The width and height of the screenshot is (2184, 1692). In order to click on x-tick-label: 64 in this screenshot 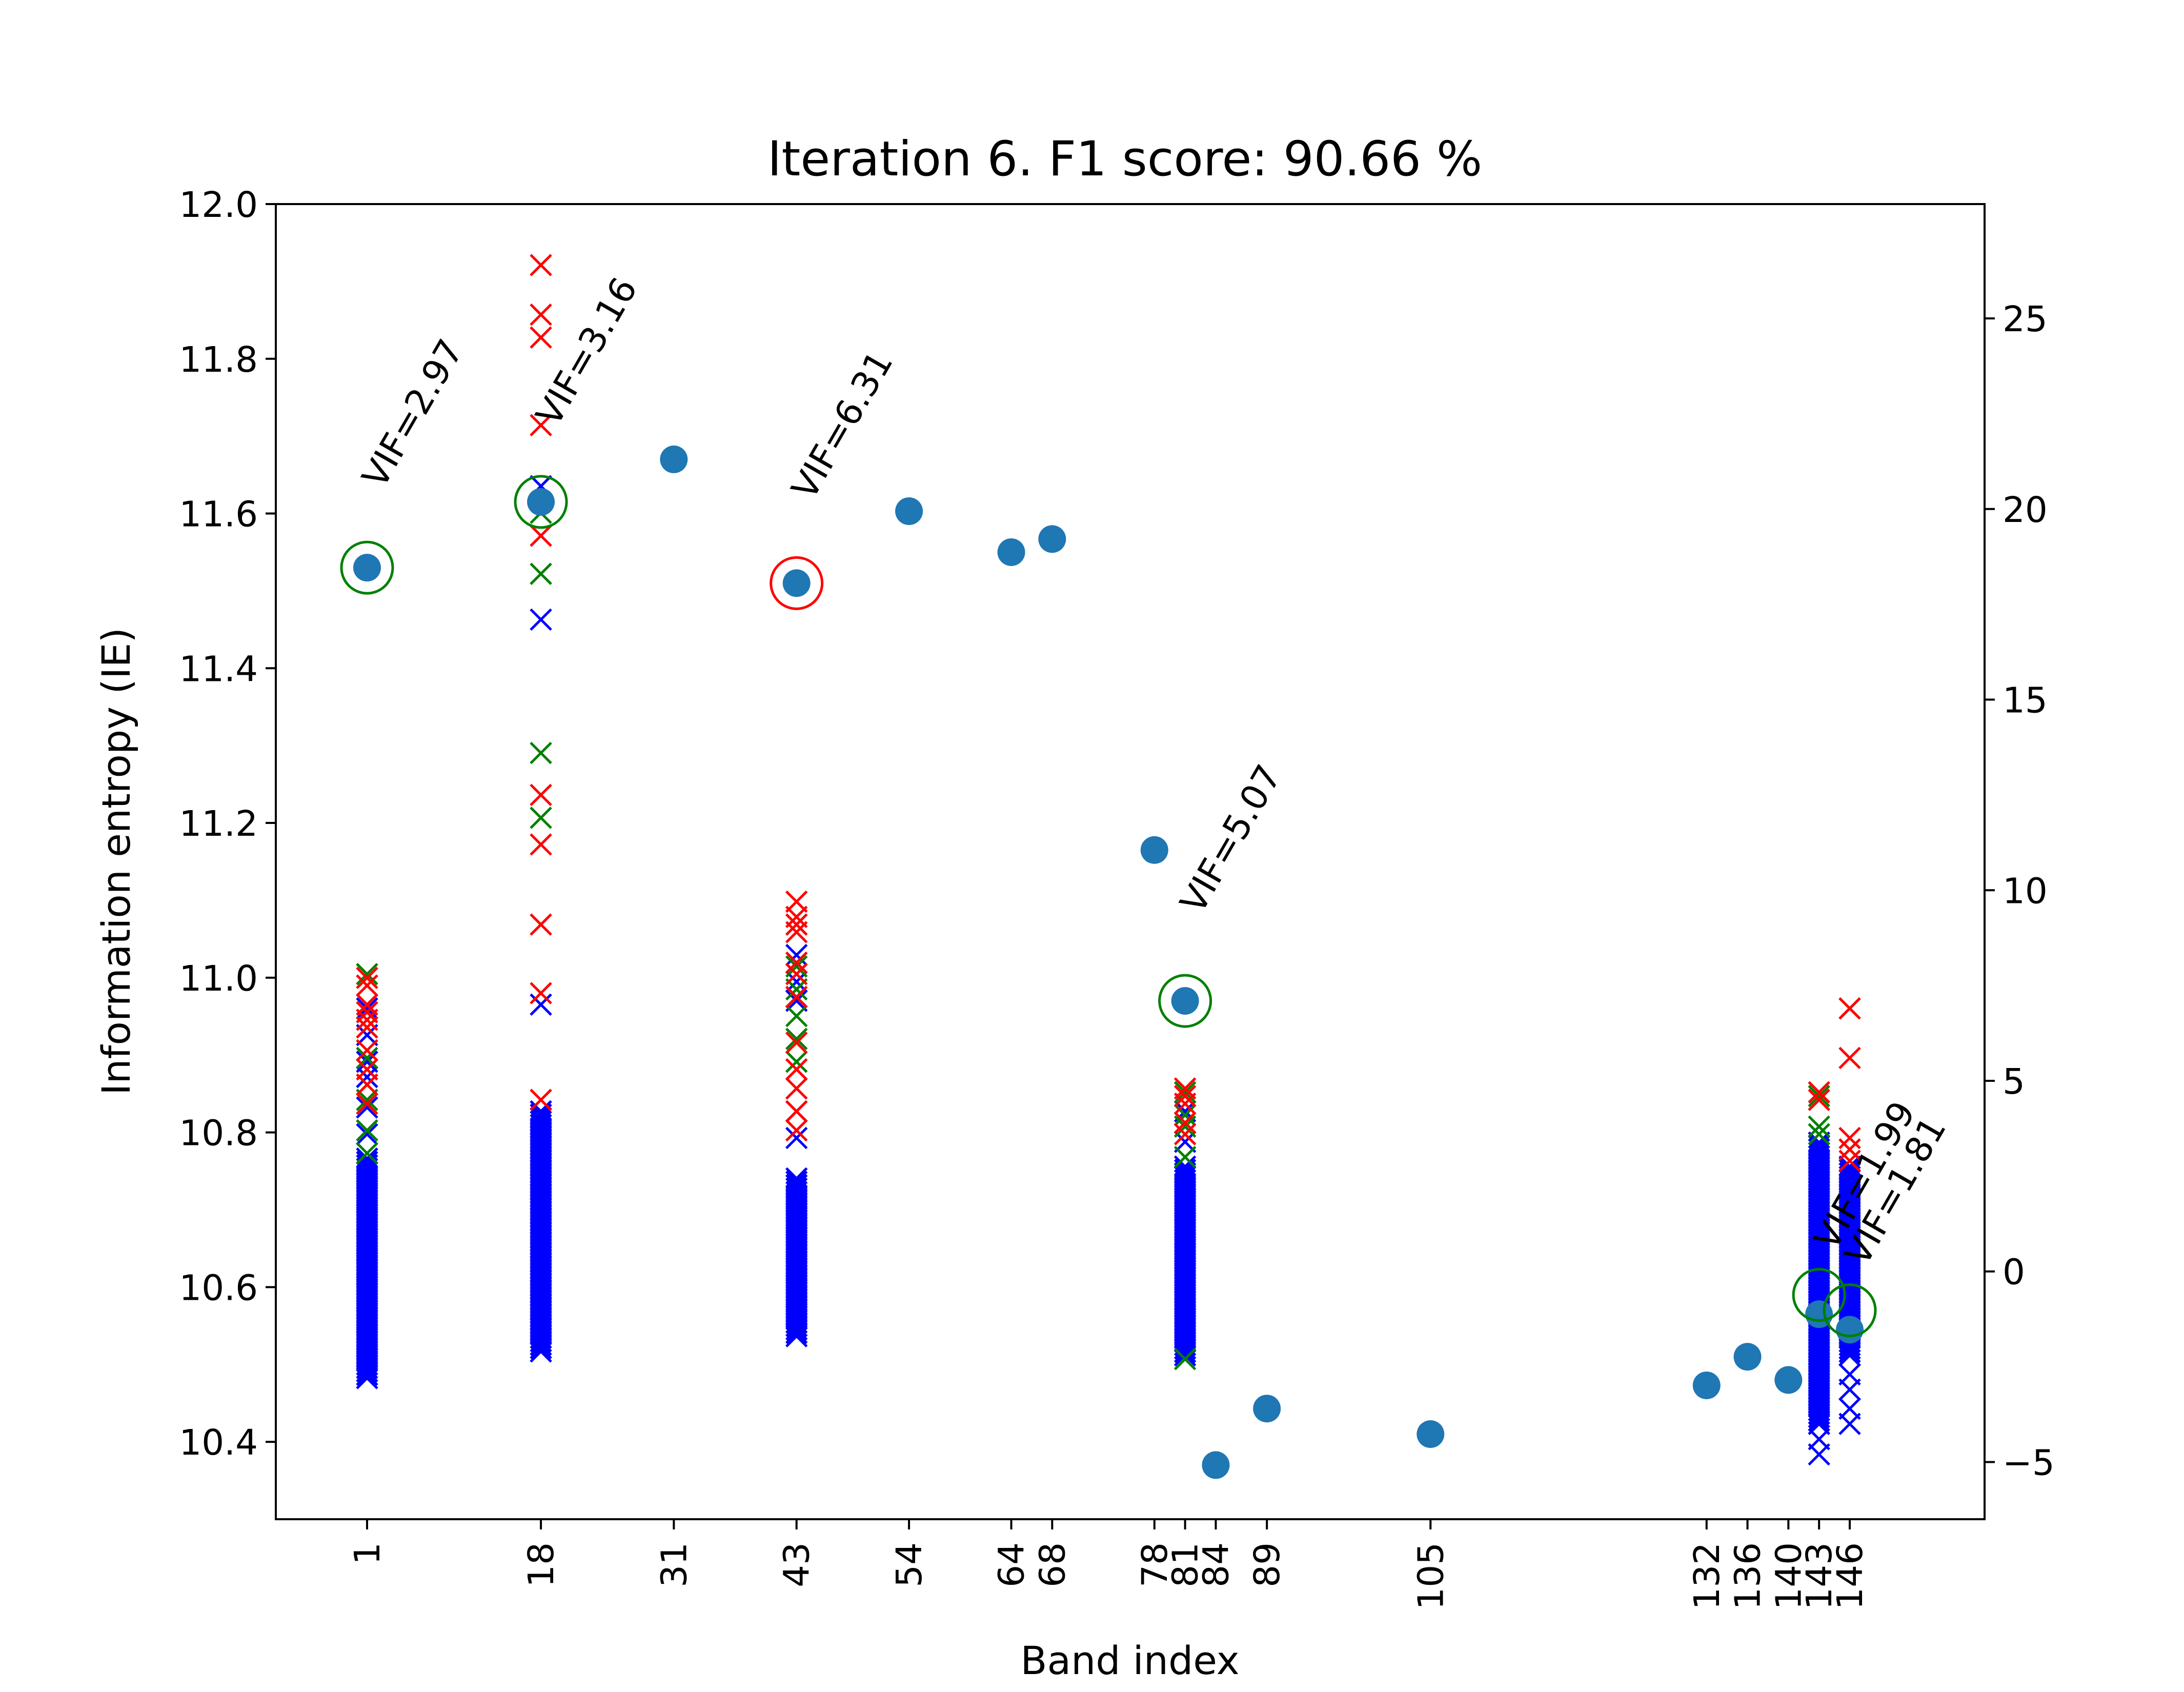, I will do `click(1012, 1564)`.